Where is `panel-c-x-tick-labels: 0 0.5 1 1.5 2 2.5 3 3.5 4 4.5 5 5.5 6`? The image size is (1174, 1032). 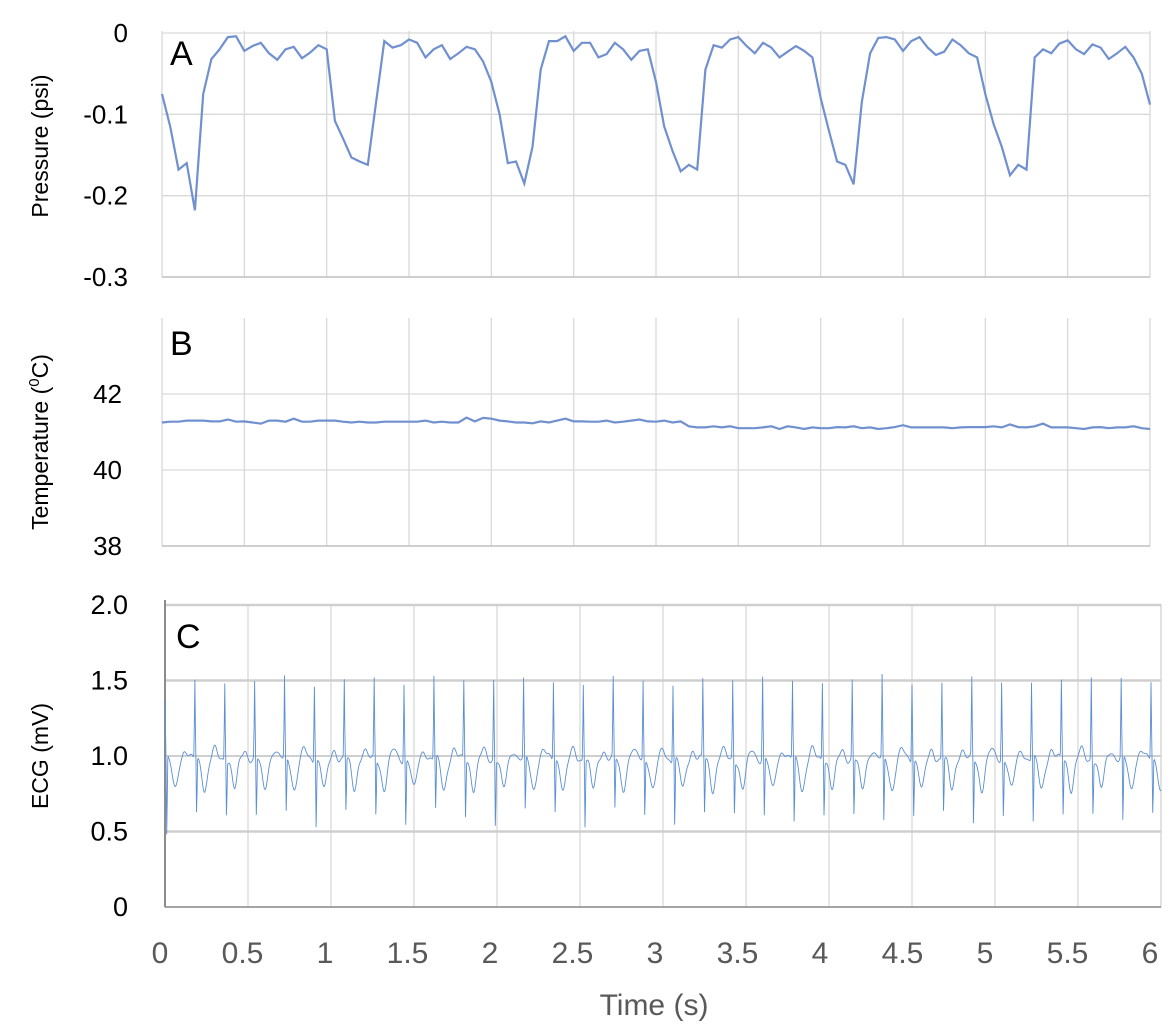
panel-c-x-tick-labels: 0 0.5 1 1.5 2 2.5 3 3.5 4 4.5 5 5.5 6 is located at coordinates (655, 953).